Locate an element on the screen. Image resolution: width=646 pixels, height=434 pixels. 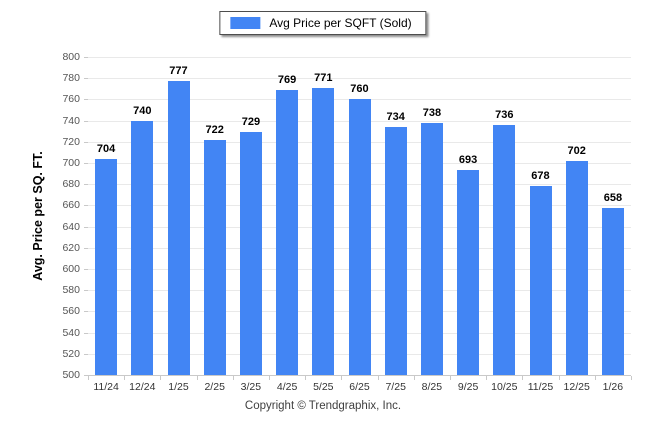
y-tick-label: 620 is located at coordinates (71, 247).